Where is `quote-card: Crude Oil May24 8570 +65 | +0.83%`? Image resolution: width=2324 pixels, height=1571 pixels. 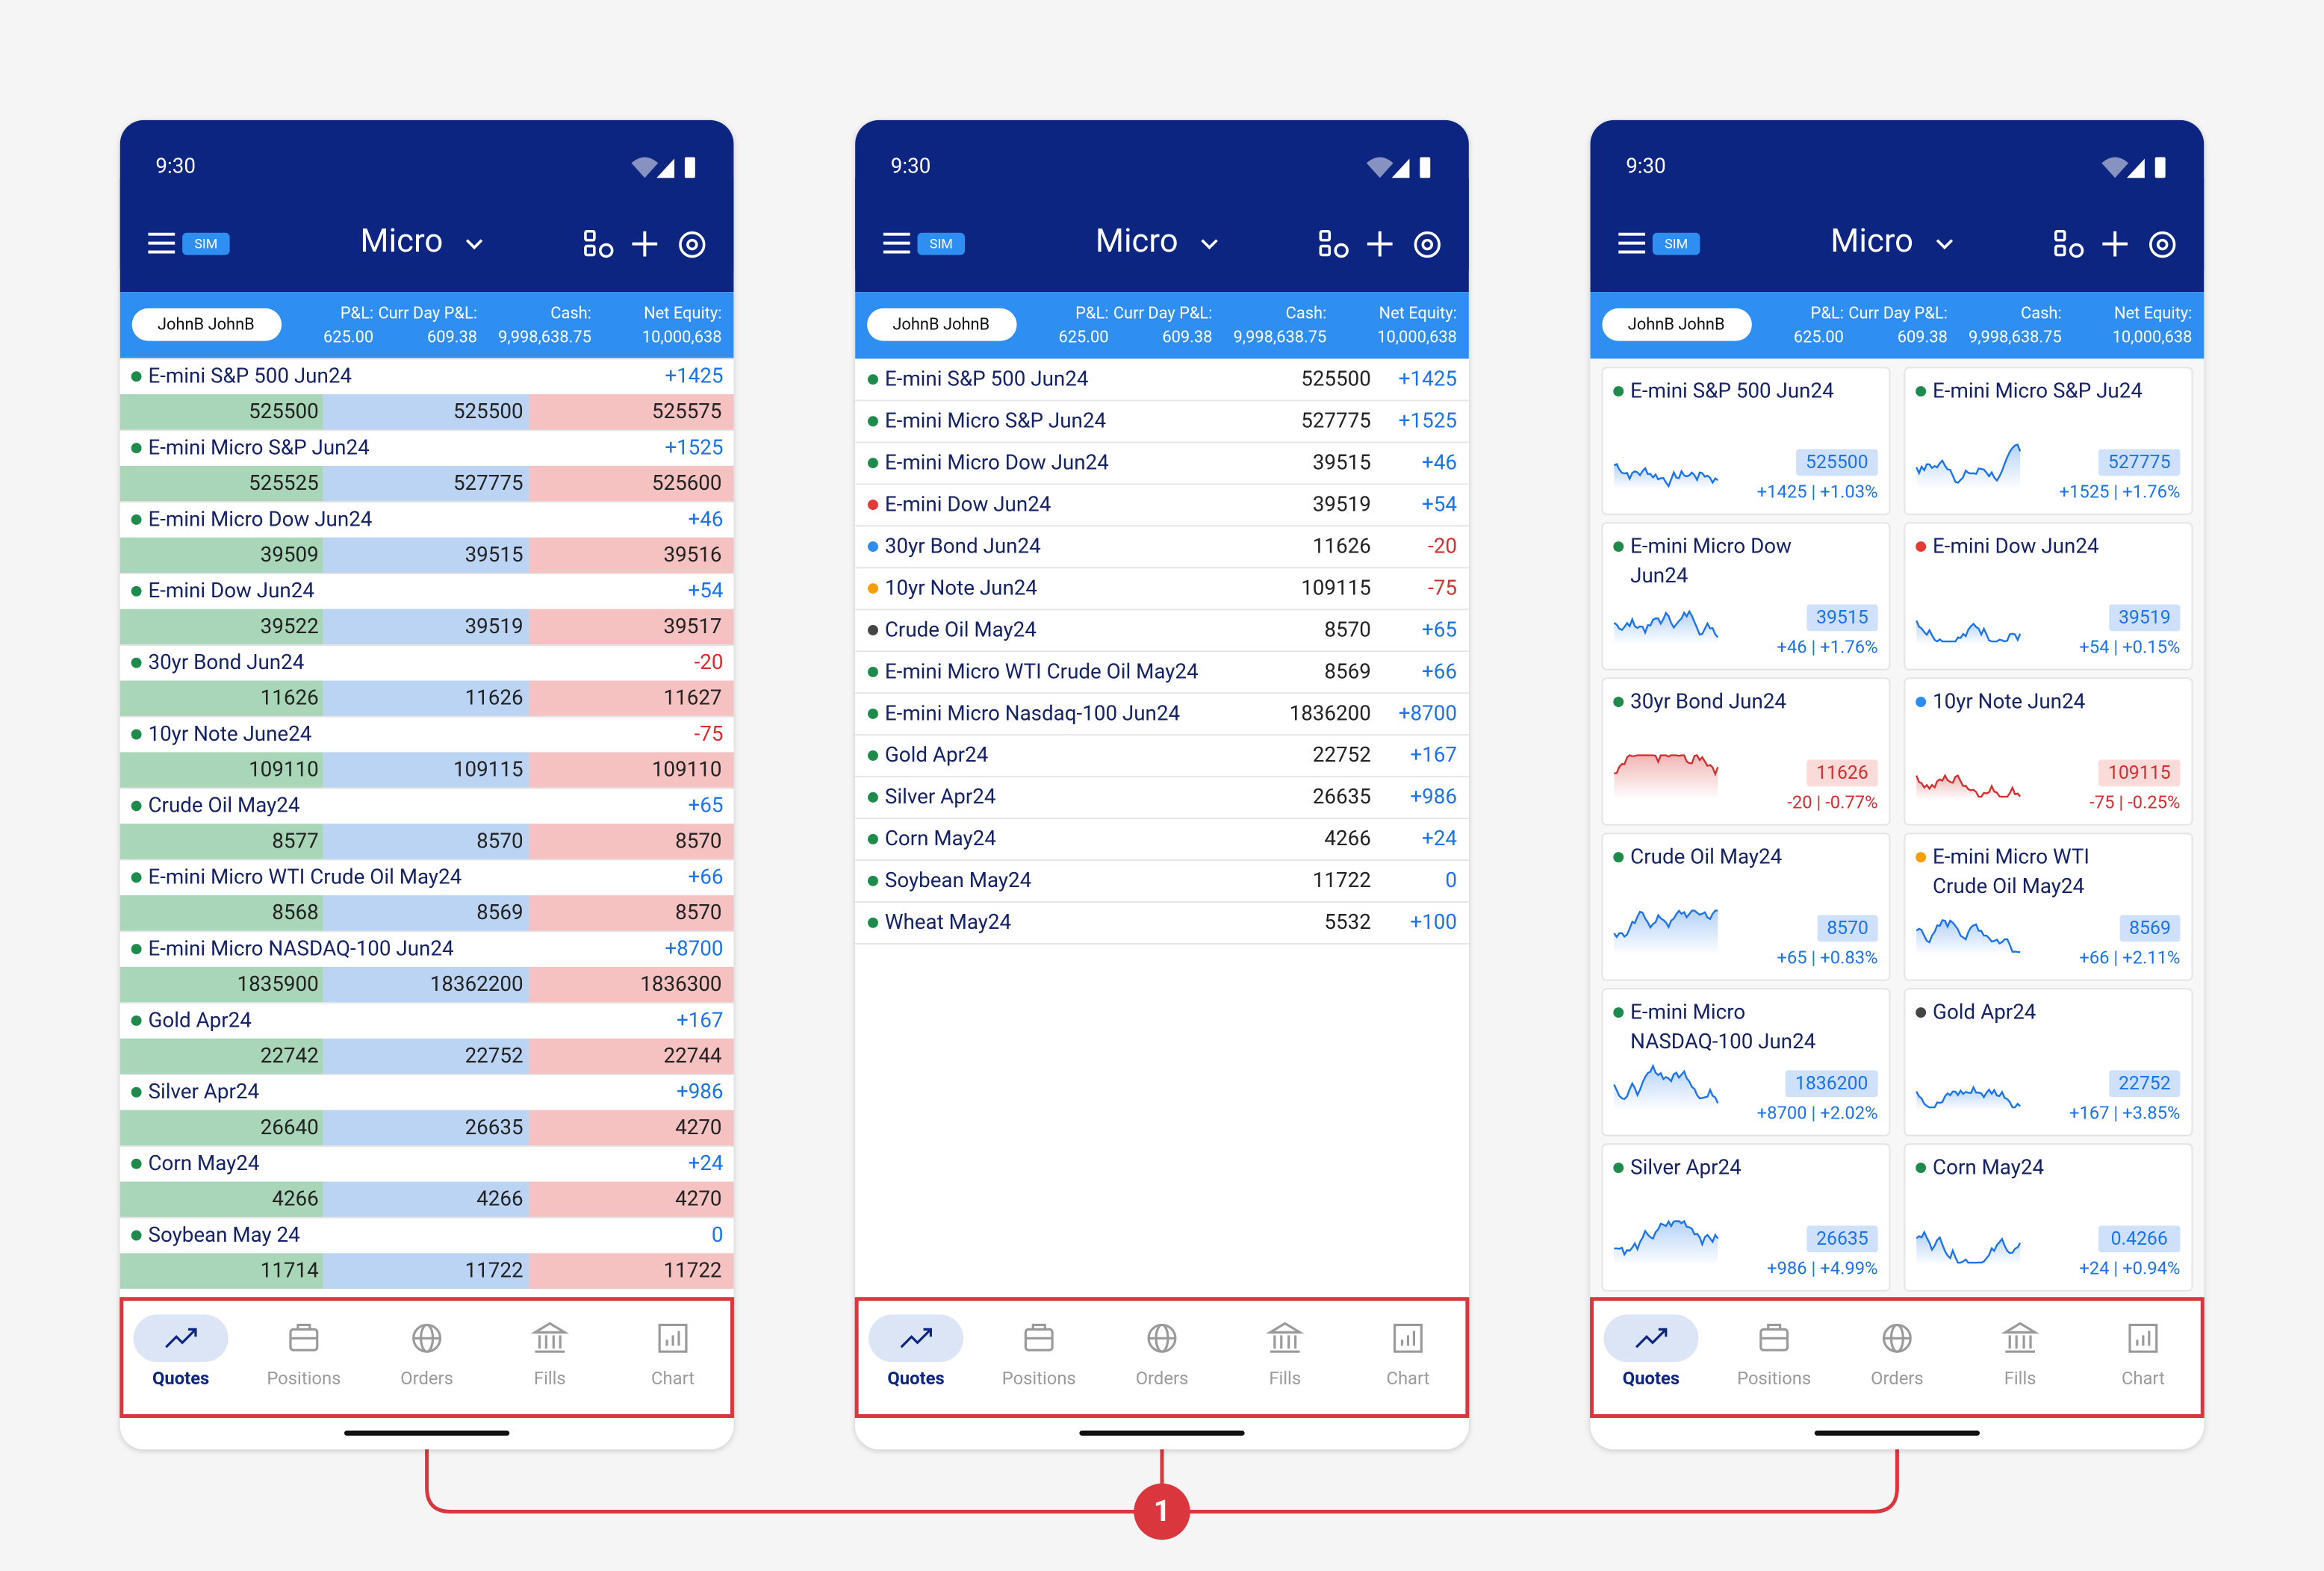
quote-card: Crude Oil May24 8570 +65 | +0.83% is located at coordinates (1746, 907).